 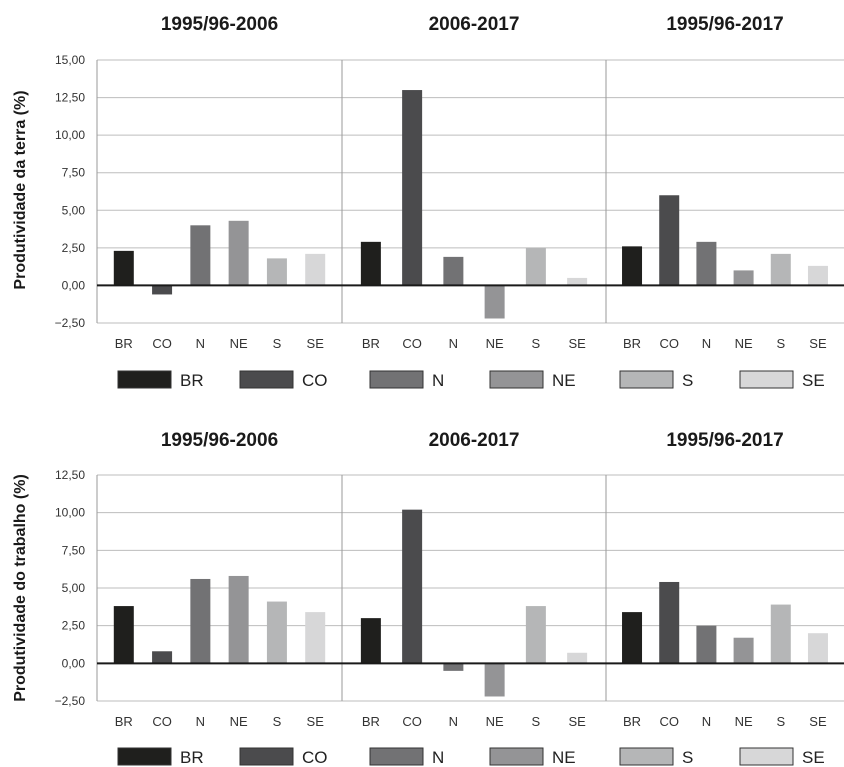 What do you see at coordinates (438, 380) in the screenshot?
I see `chart1-legend-label: N` at bounding box center [438, 380].